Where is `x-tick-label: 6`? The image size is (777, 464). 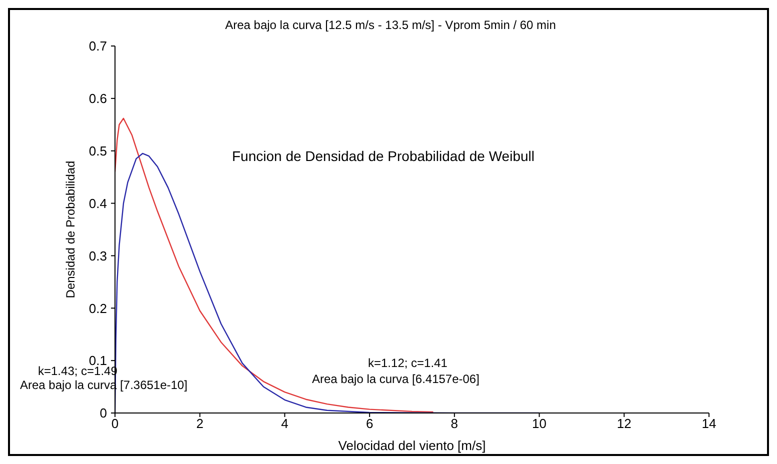 x-tick-label: 6 is located at coordinates (370, 424).